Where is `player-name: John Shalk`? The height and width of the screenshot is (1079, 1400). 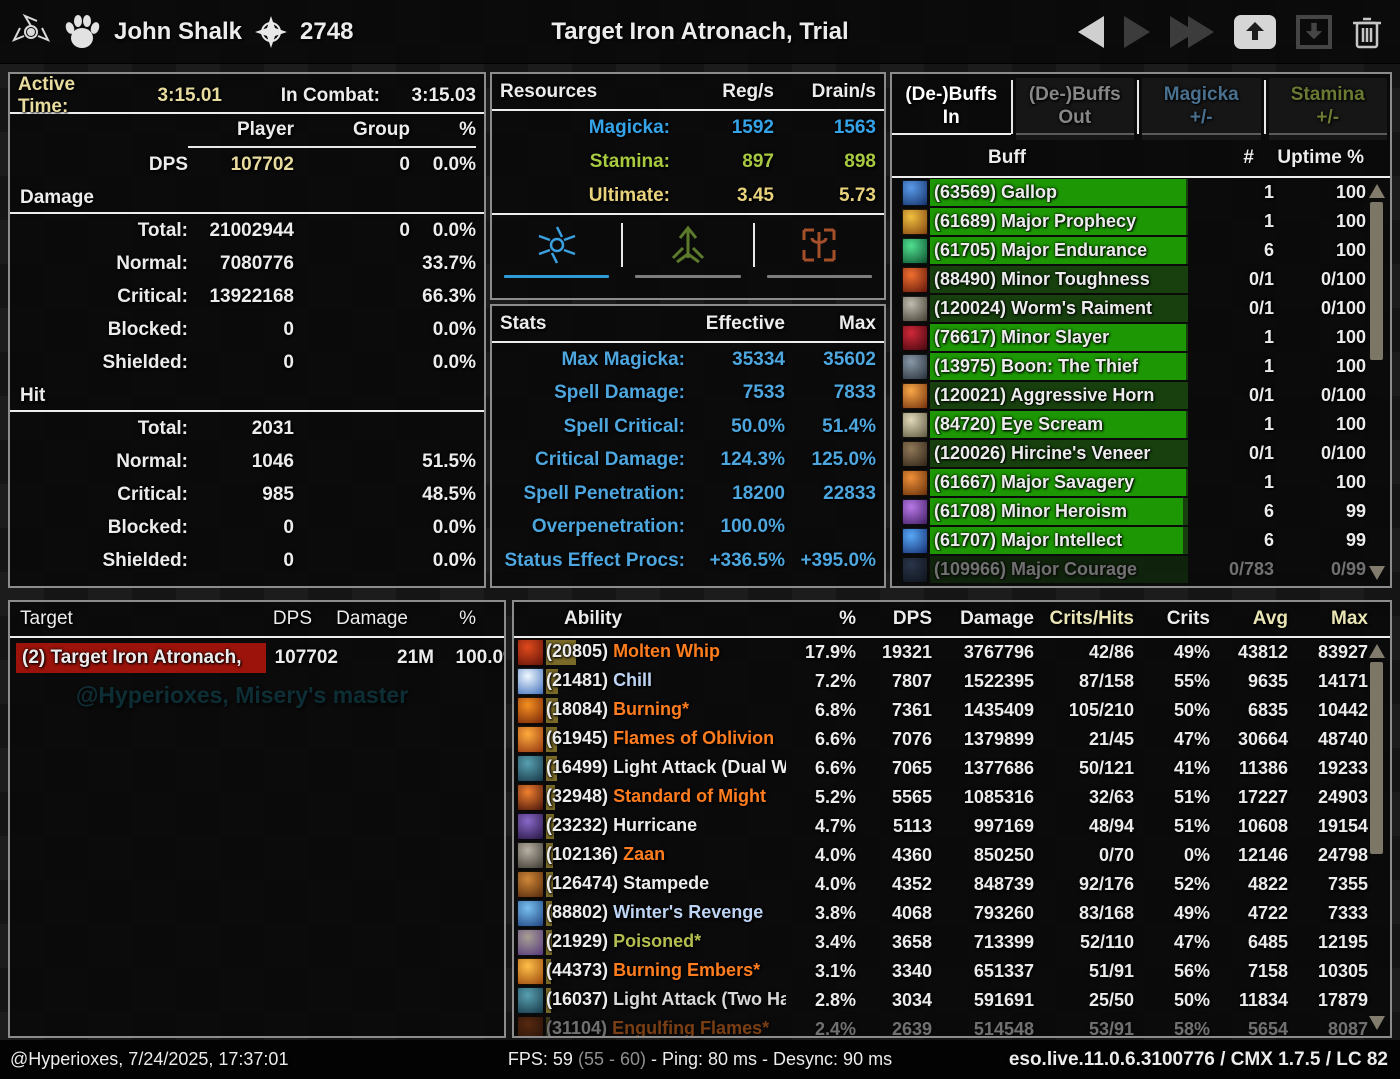 player-name: John Shalk is located at coordinates (178, 31).